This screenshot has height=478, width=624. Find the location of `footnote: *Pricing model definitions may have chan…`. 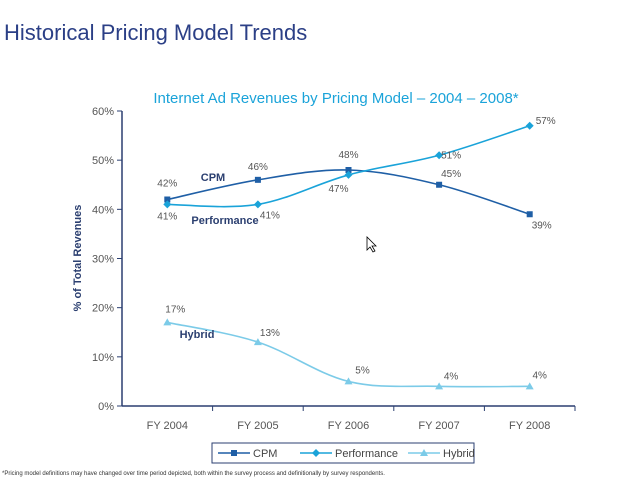

footnote: *Pricing model definitions may have chan… is located at coordinates (193, 474).